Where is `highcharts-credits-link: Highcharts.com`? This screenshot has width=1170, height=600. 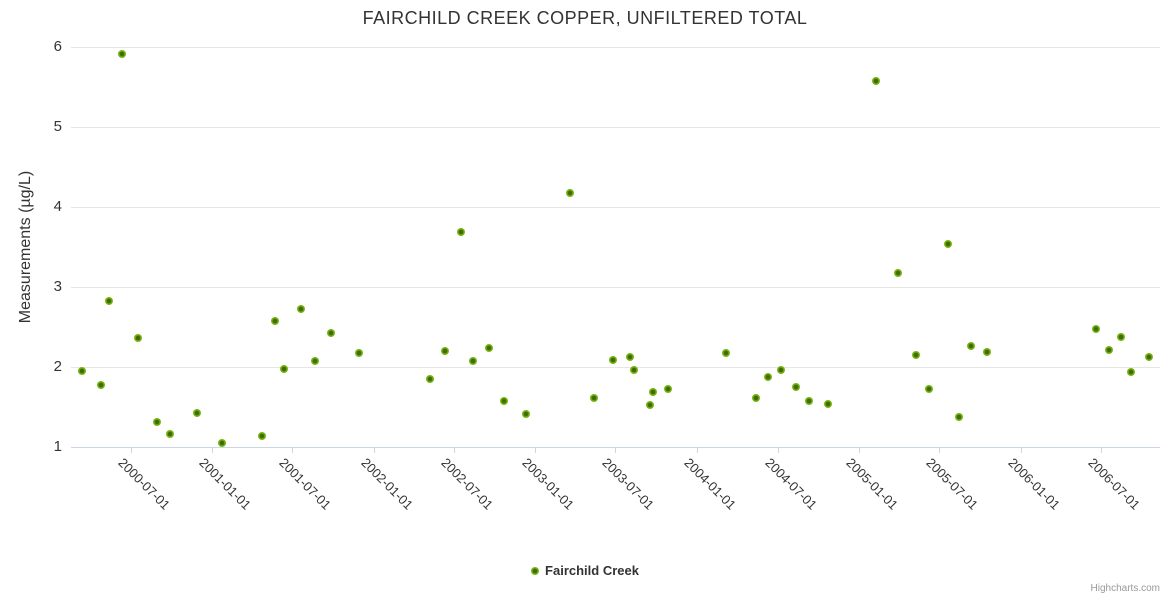 highcharts-credits-link: Highcharts.com is located at coordinates (1125, 588).